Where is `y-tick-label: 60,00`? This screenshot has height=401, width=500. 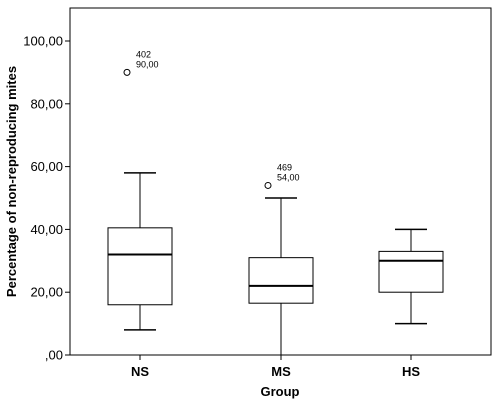 y-tick-label: 60,00 is located at coordinates (46, 166).